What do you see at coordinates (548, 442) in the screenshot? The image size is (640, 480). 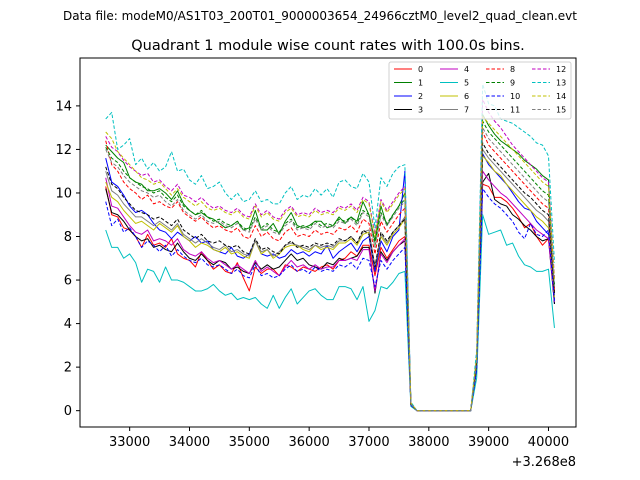 I see `x-tick-label: 40000` at bounding box center [548, 442].